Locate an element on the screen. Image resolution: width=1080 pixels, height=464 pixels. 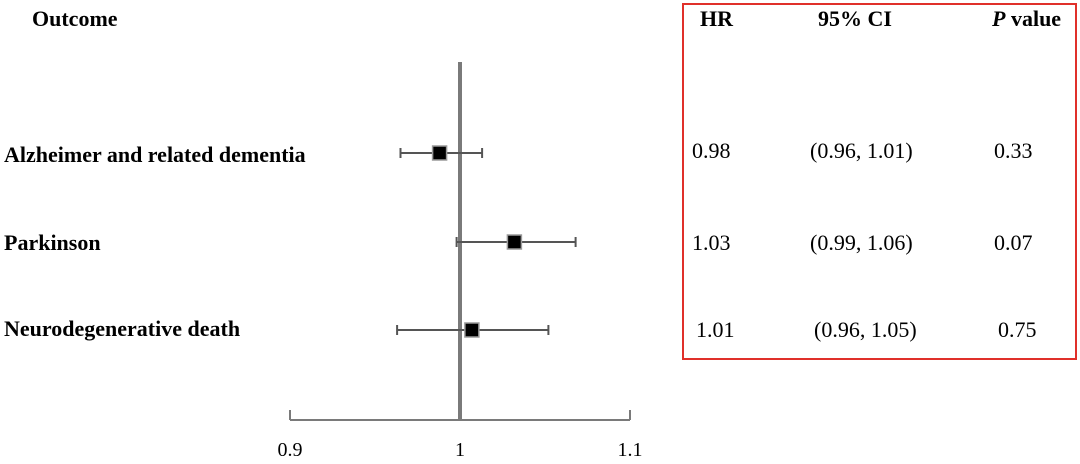
ci-header: 95% CI is located at coordinates (855, 18).